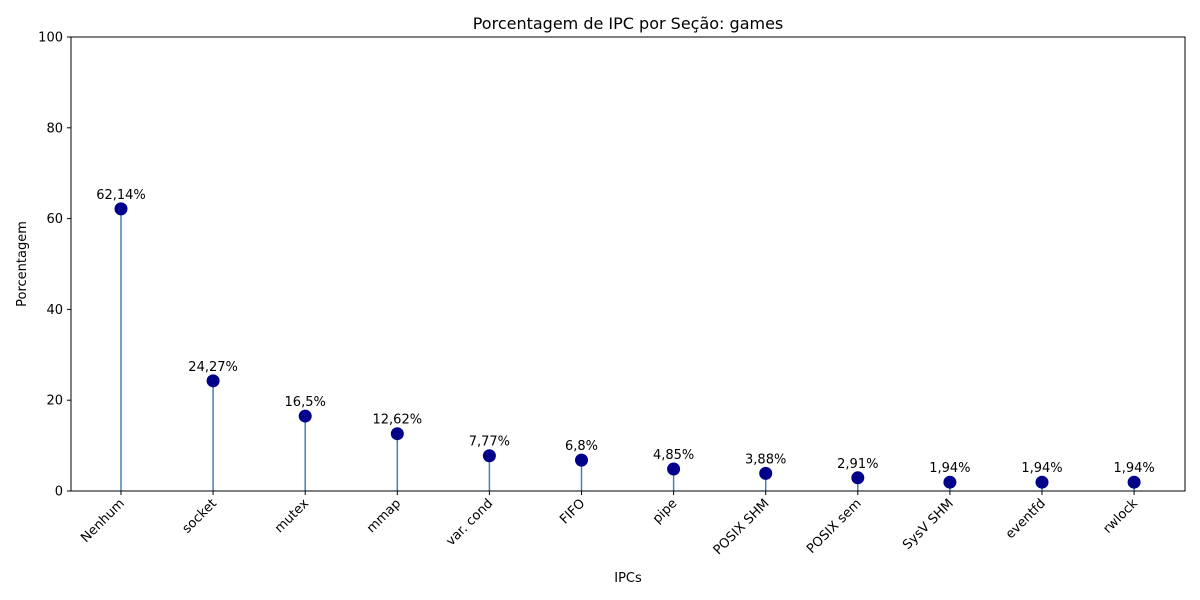 This screenshot has width=1200, height=600. What do you see at coordinates (22, 264) in the screenshot?
I see `y-axis-label: Porcentagem` at bounding box center [22, 264].